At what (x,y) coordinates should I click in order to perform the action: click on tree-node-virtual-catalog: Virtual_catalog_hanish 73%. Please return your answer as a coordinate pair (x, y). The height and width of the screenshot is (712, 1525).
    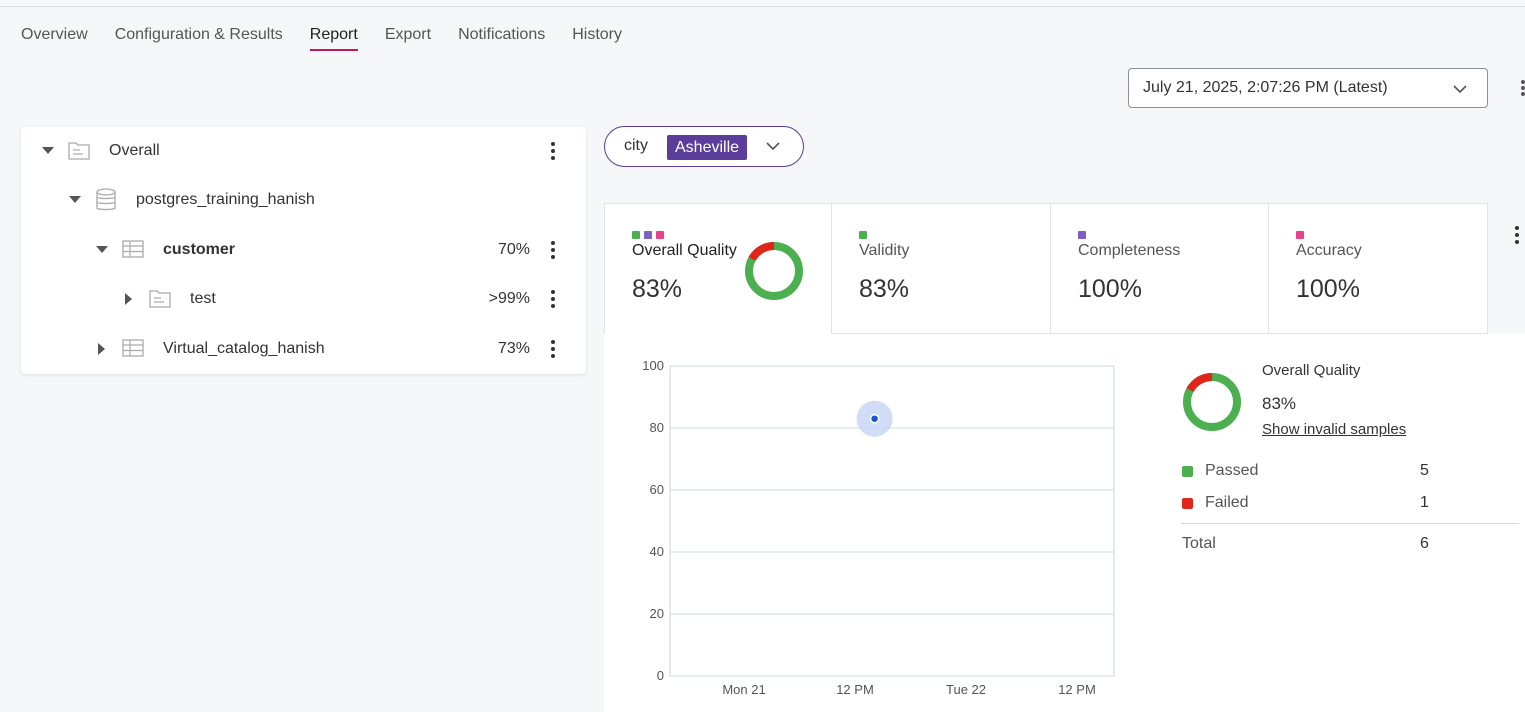
    Looking at the image, I should click on (303, 349).